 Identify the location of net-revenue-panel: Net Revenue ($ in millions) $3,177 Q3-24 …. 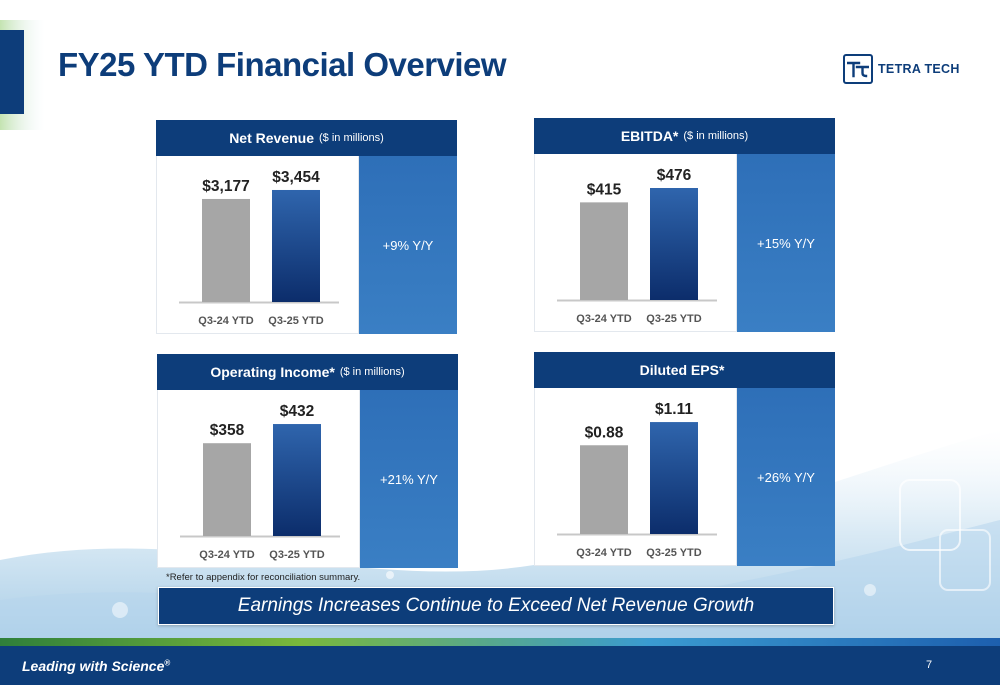
(306, 227).